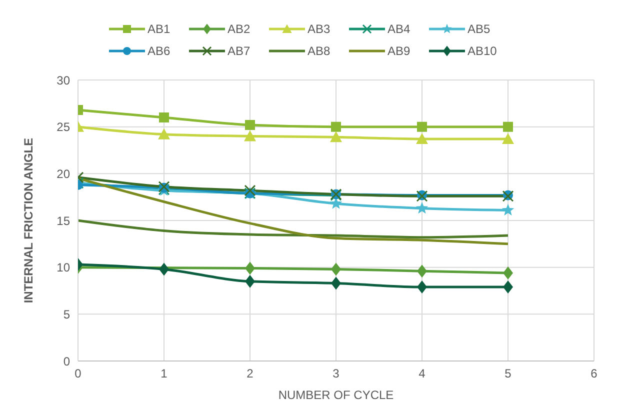 Image resolution: width=627 pixels, height=419 pixels. Describe the element at coordinates (422, 373) in the screenshot. I see `x-tick-label: 4` at that location.